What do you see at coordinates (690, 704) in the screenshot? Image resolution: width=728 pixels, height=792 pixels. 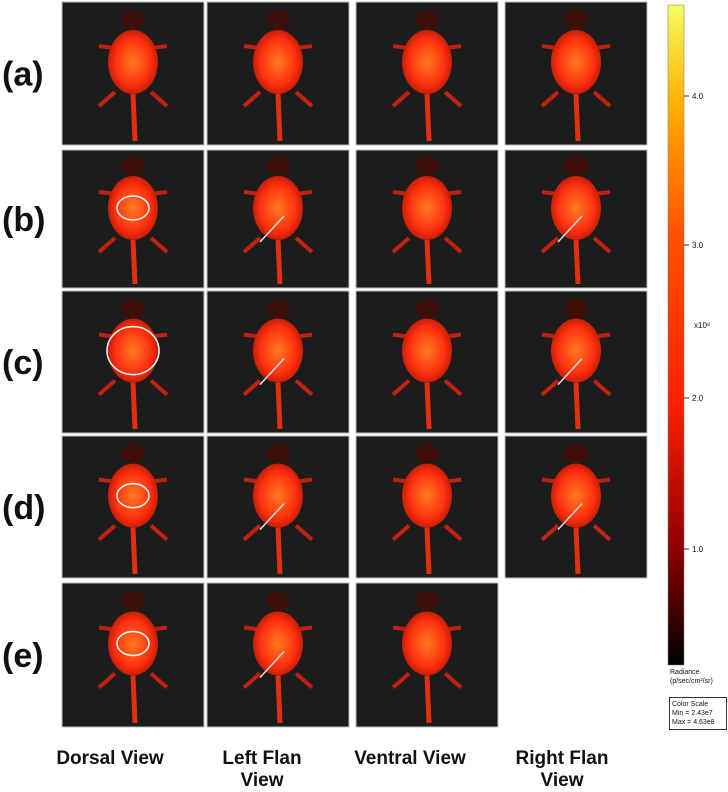 I see `scale-title: Color Scale` at bounding box center [690, 704].